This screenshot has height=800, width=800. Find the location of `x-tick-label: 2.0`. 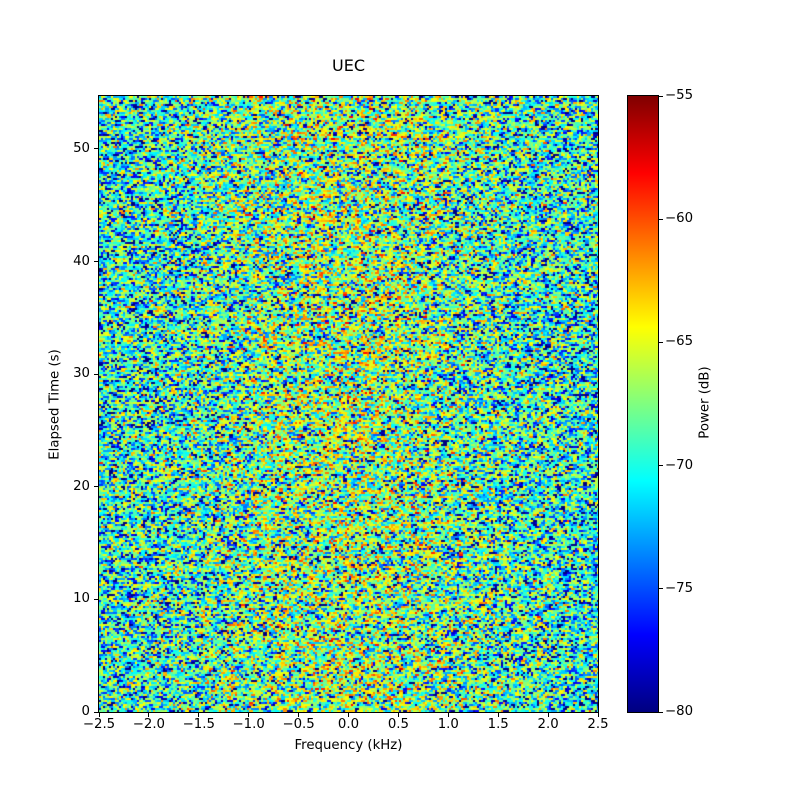

x-tick-label: 2.0 is located at coordinates (548, 724).